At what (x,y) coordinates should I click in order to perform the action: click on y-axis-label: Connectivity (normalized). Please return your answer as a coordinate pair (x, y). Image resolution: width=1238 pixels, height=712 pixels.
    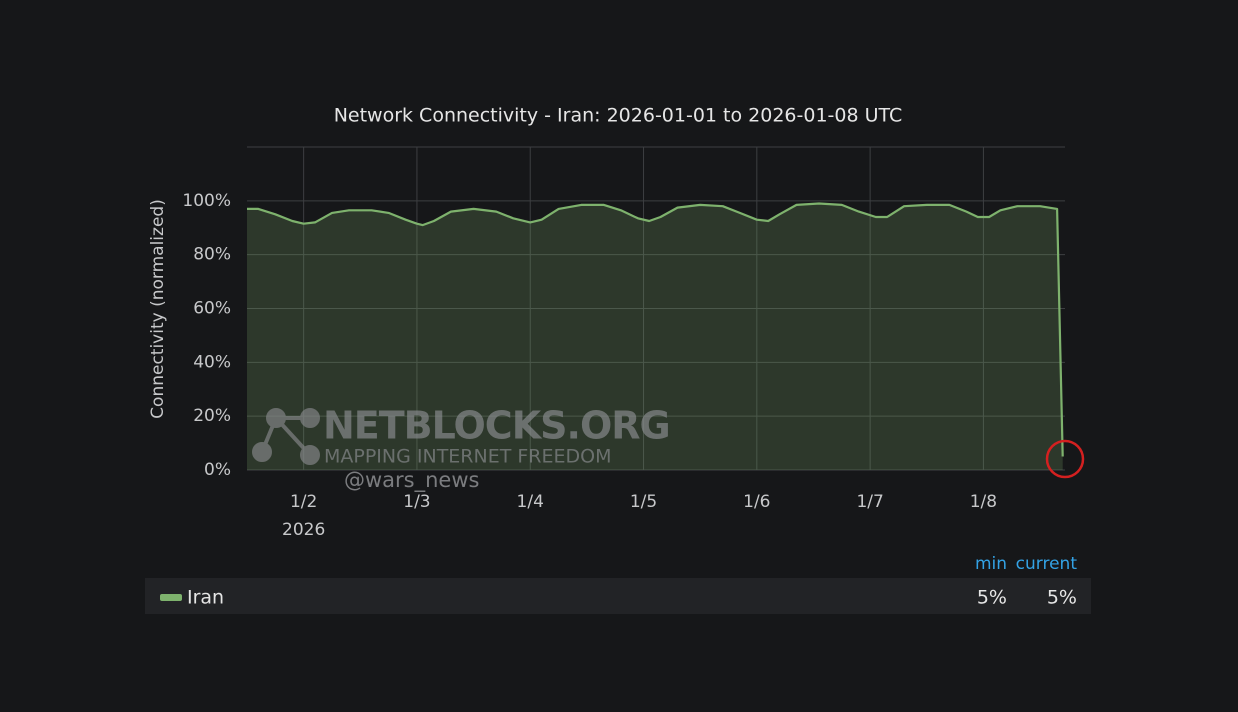
    Looking at the image, I should click on (158, 309).